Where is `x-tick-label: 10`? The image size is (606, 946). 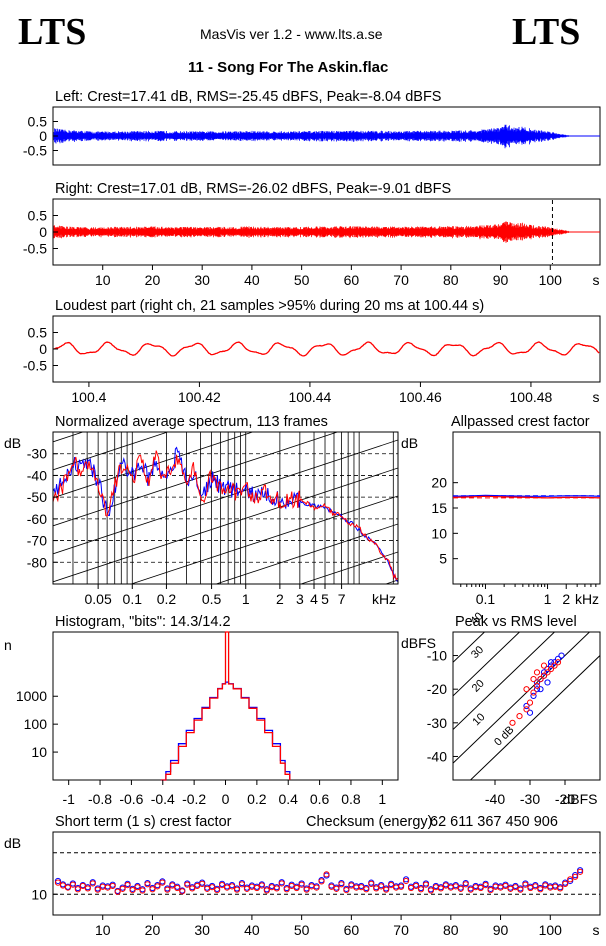 x-tick-label: 10 is located at coordinates (103, 930).